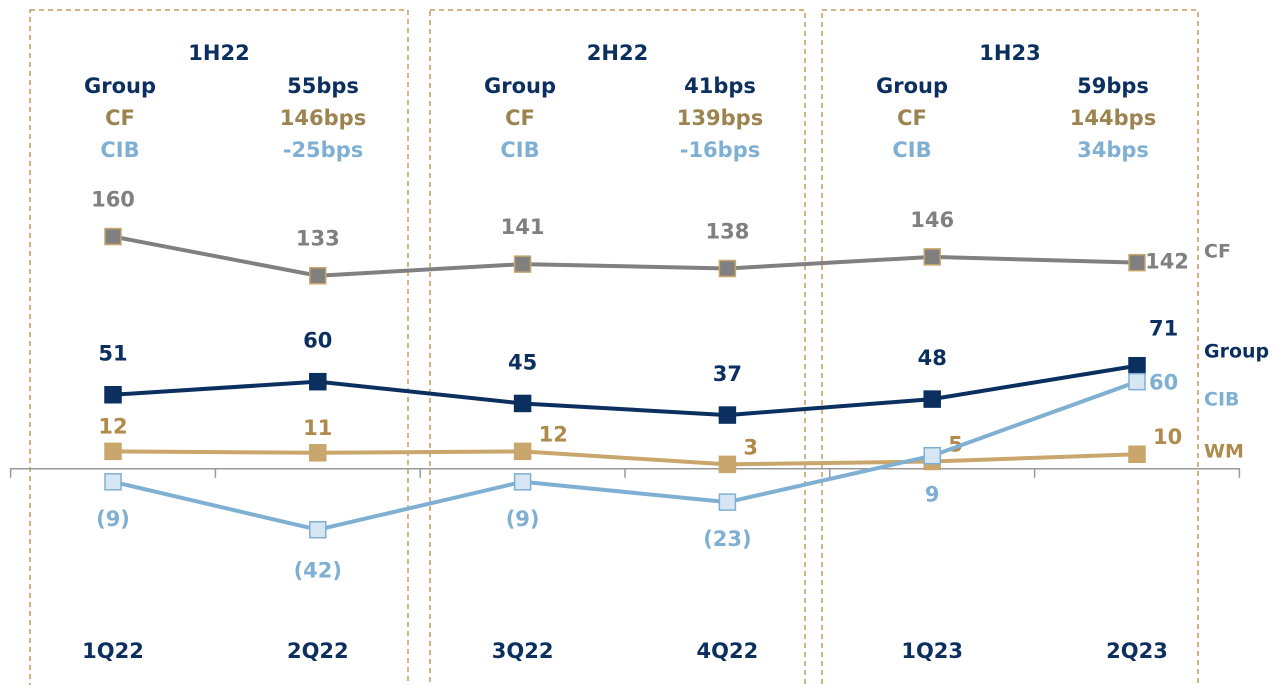 The height and width of the screenshot is (685, 1278). What do you see at coordinates (1236, 352) in the screenshot?
I see `legend-label: Group` at bounding box center [1236, 352].